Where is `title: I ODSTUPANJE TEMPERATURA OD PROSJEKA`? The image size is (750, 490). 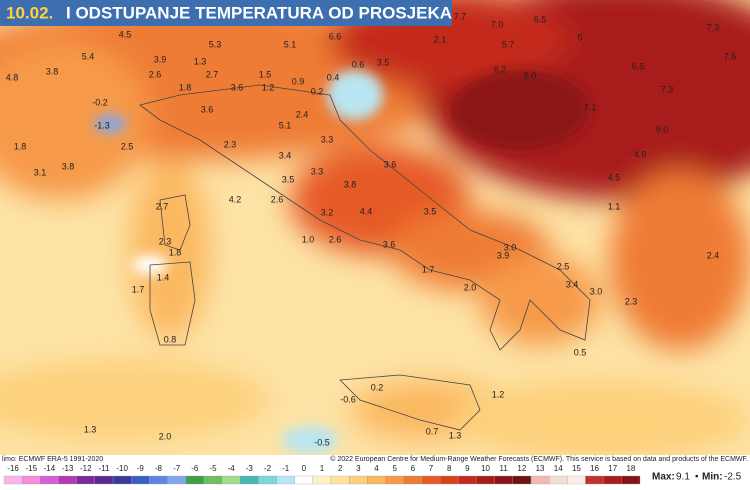 title: I ODSTUPANJE TEMPERATURA OD PROSJEKA is located at coordinates (259, 12).